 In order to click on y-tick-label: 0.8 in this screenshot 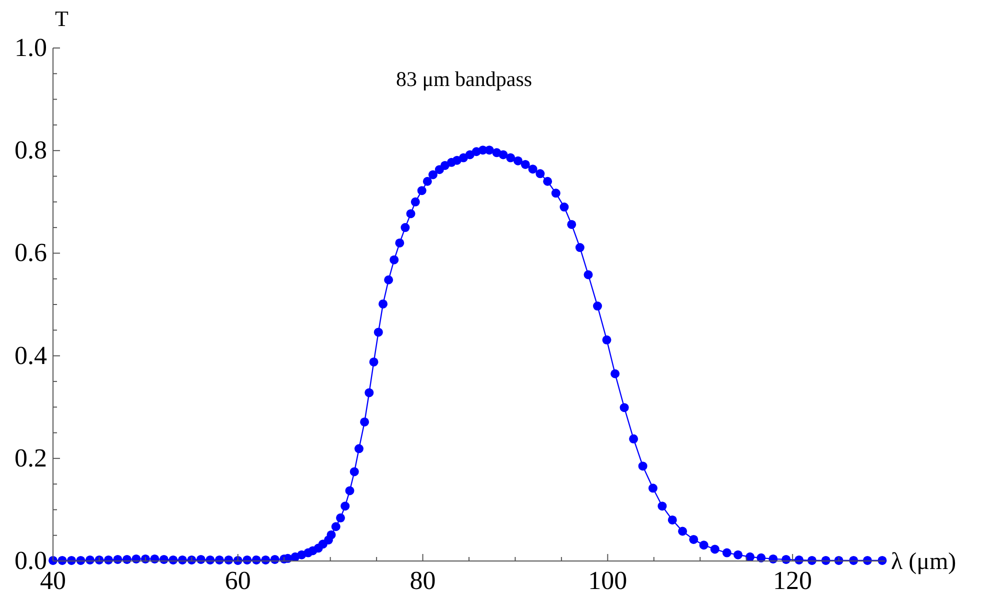, I will do `click(30, 150)`.